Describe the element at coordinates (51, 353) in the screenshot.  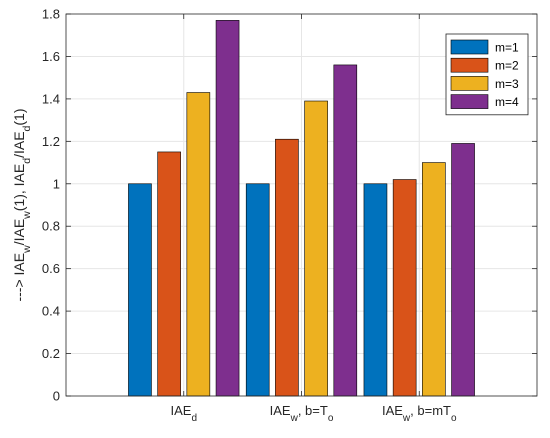
I see `y-tick-label: 0.2` at that location.